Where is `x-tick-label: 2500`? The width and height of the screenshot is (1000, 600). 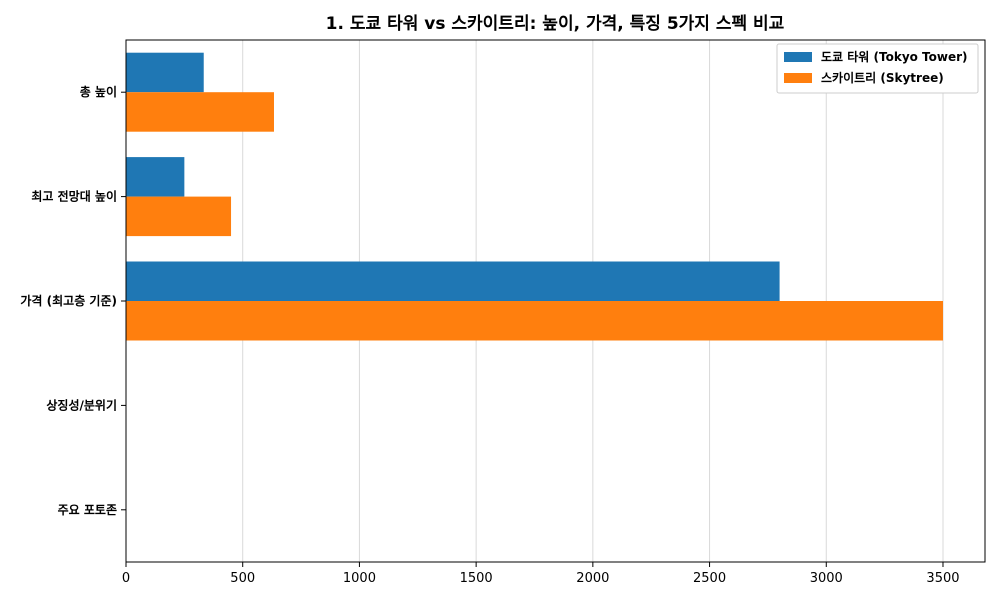
x-tick-label: 2500 is located at coordinates (709, 578).